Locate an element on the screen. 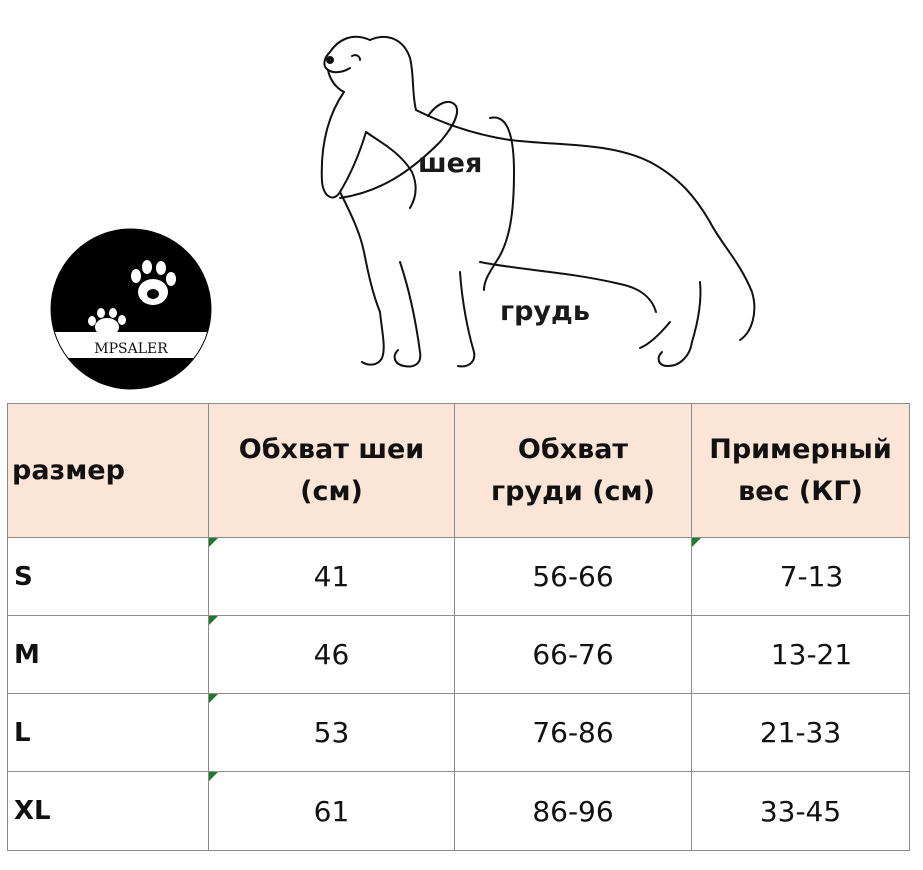 The width and height of the screenshot is (923, 870). size-cell: XL is located at coordinates (108, 811).